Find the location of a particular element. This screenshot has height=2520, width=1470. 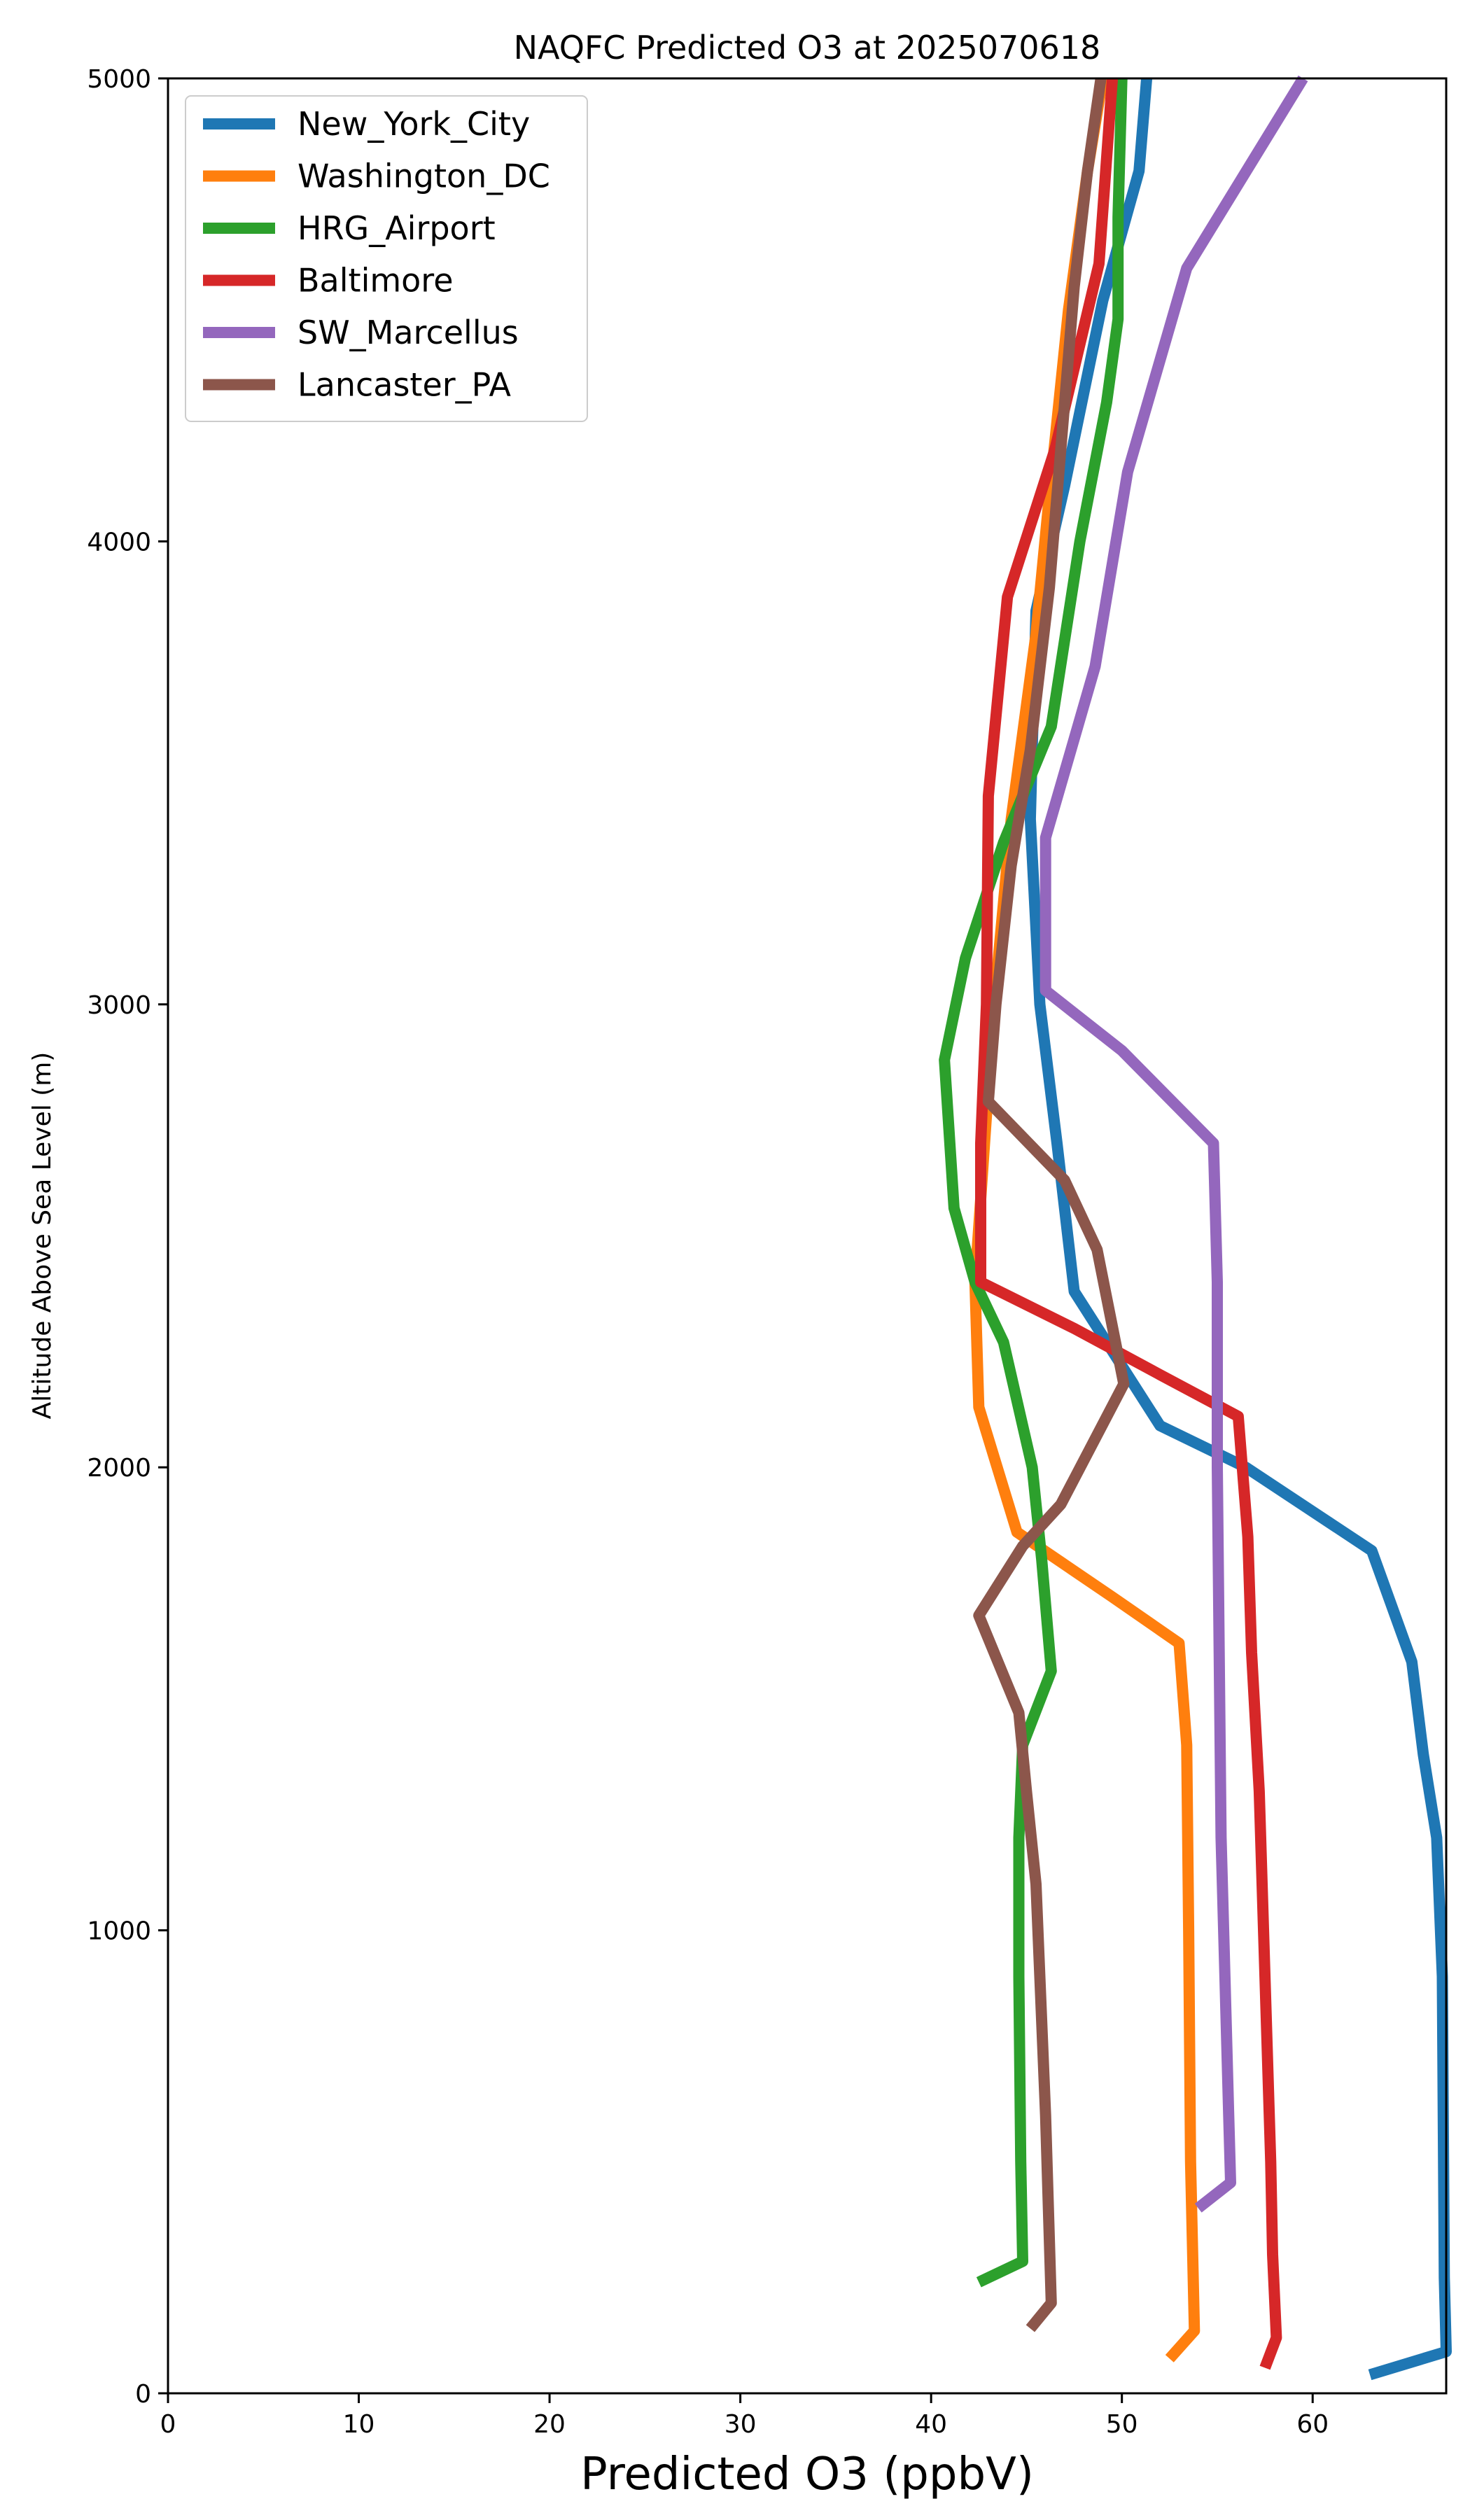

legend-label-Lancaster_PA: Lancaster_PA is located at coordinates (404, 385).